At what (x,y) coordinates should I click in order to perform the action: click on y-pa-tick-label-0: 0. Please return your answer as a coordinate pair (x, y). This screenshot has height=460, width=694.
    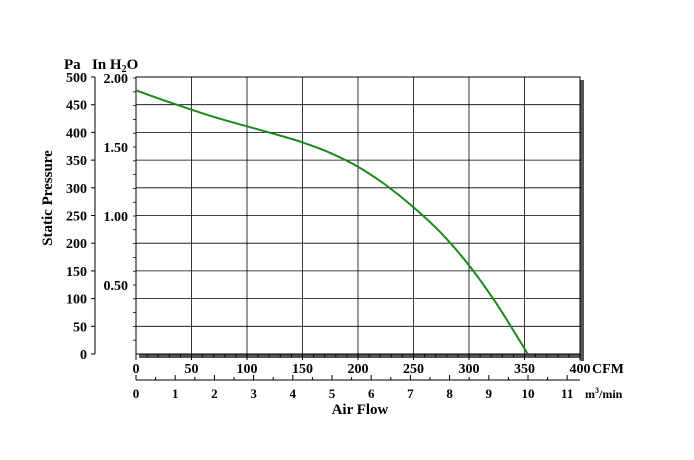
    Looking at the image, I should click on (83, 355).